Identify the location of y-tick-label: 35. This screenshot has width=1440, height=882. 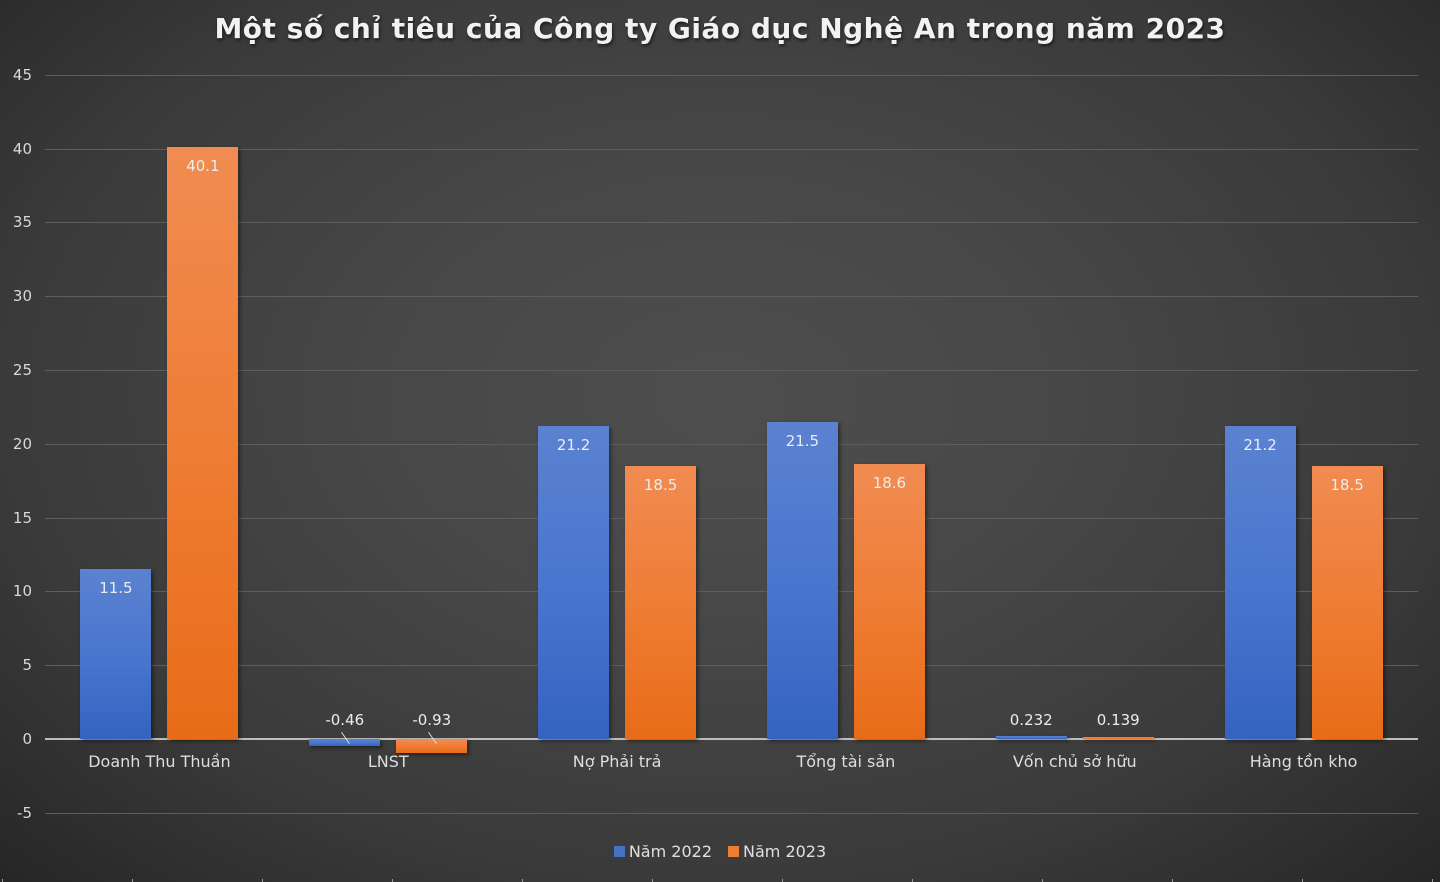
(22, 222).